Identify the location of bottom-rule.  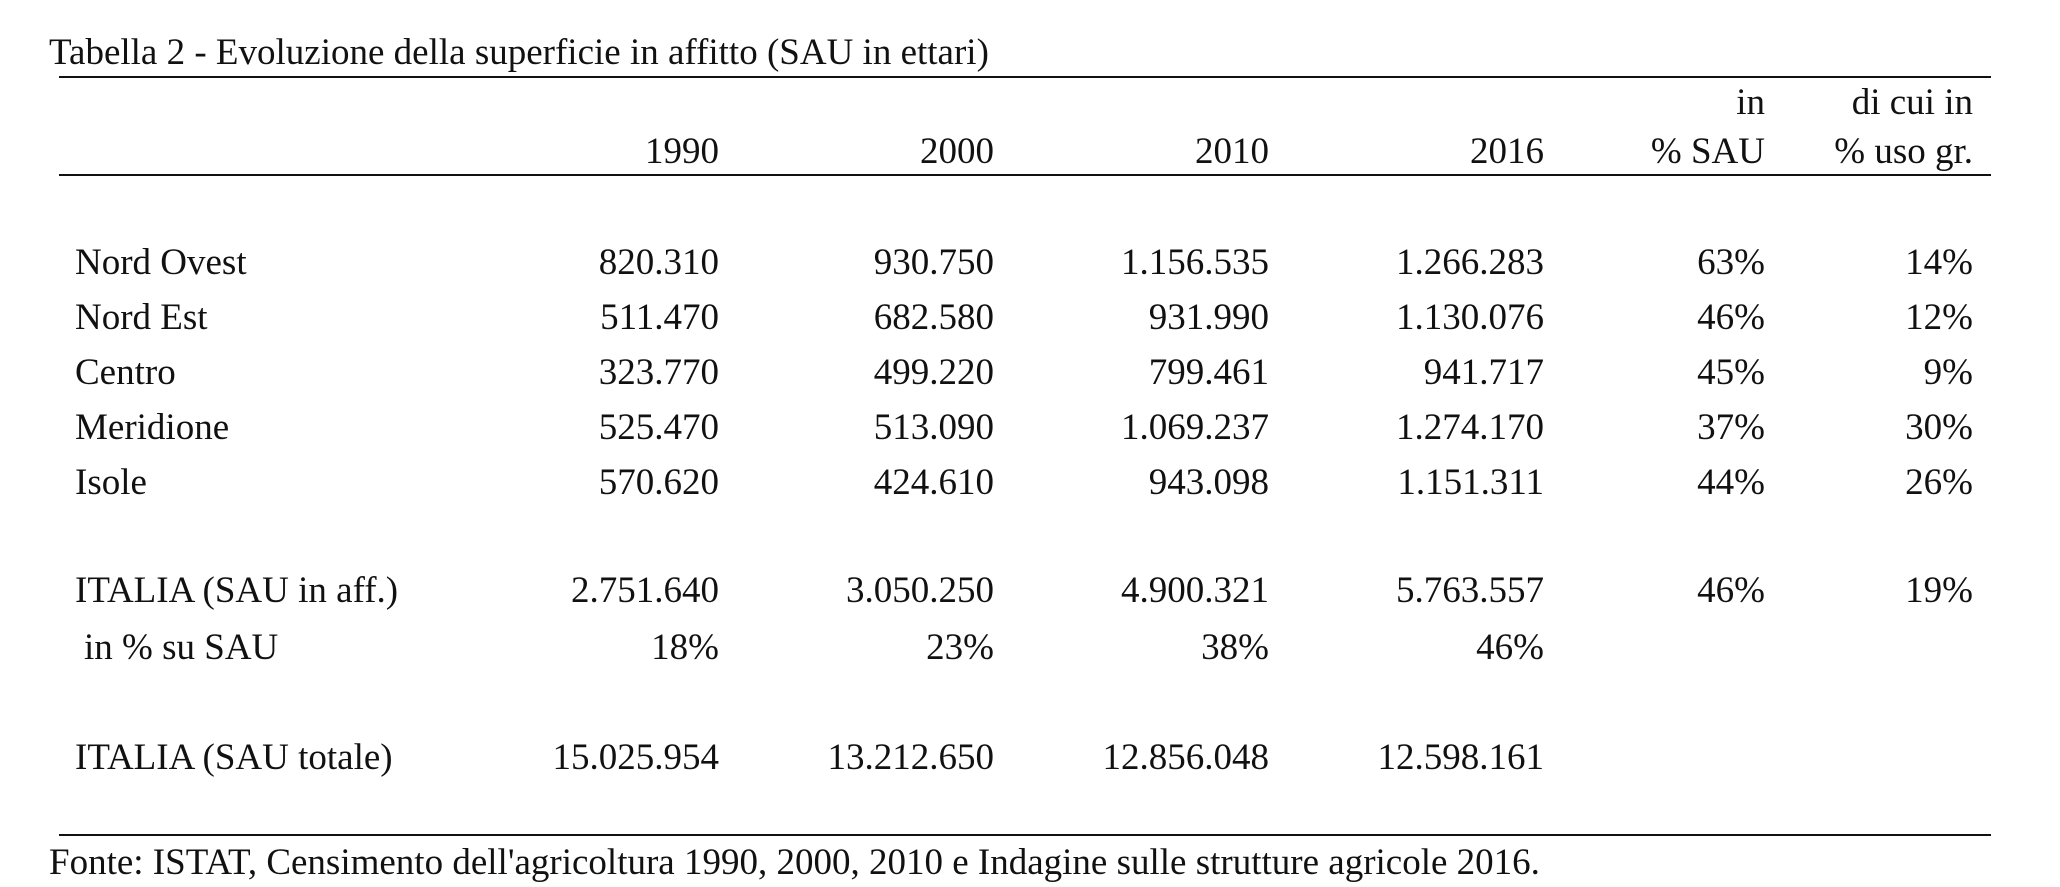
(1025, 835).